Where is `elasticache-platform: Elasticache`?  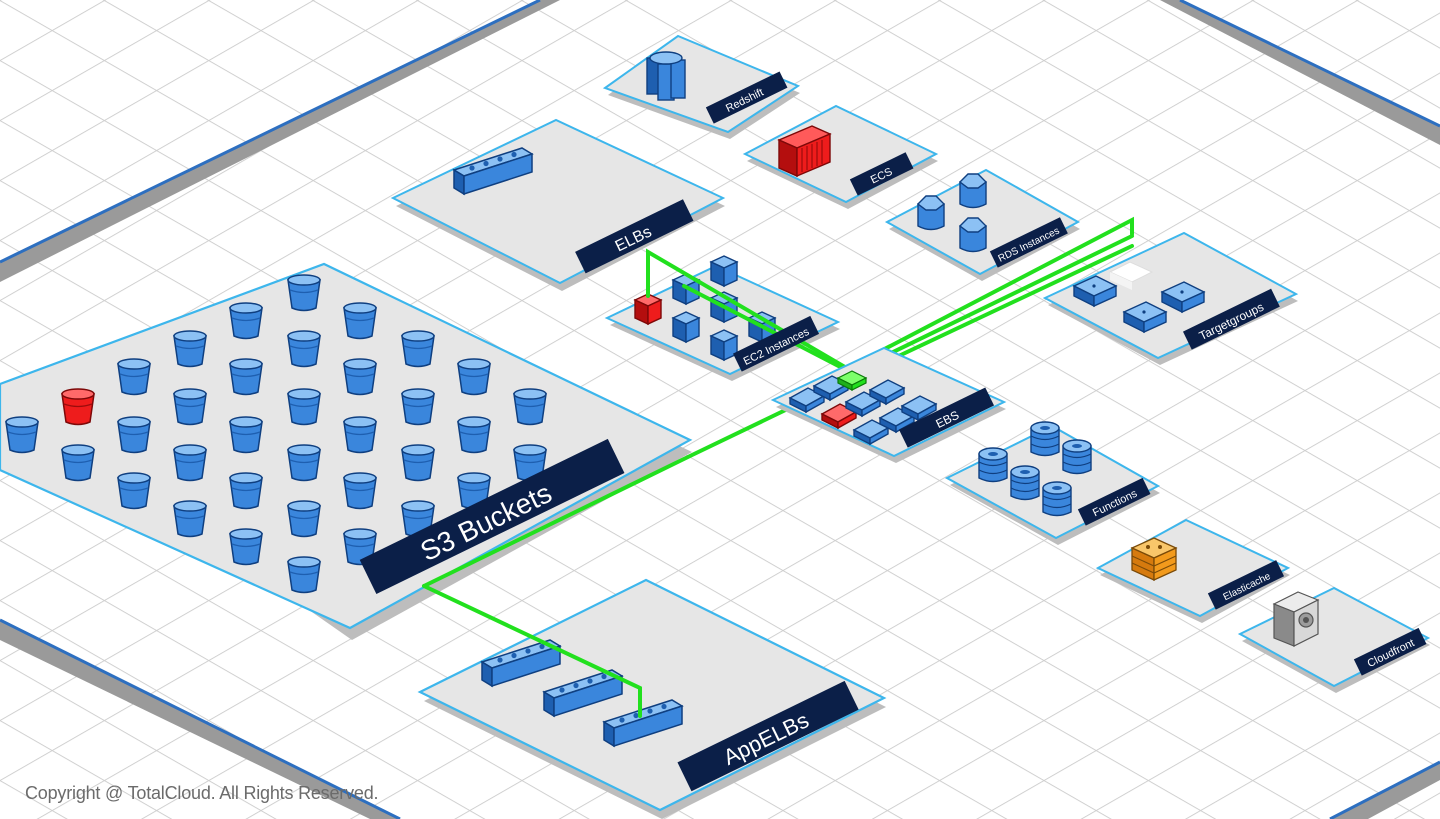
elasticache-platform: Elasticache is located at coordinates (1193, 570).